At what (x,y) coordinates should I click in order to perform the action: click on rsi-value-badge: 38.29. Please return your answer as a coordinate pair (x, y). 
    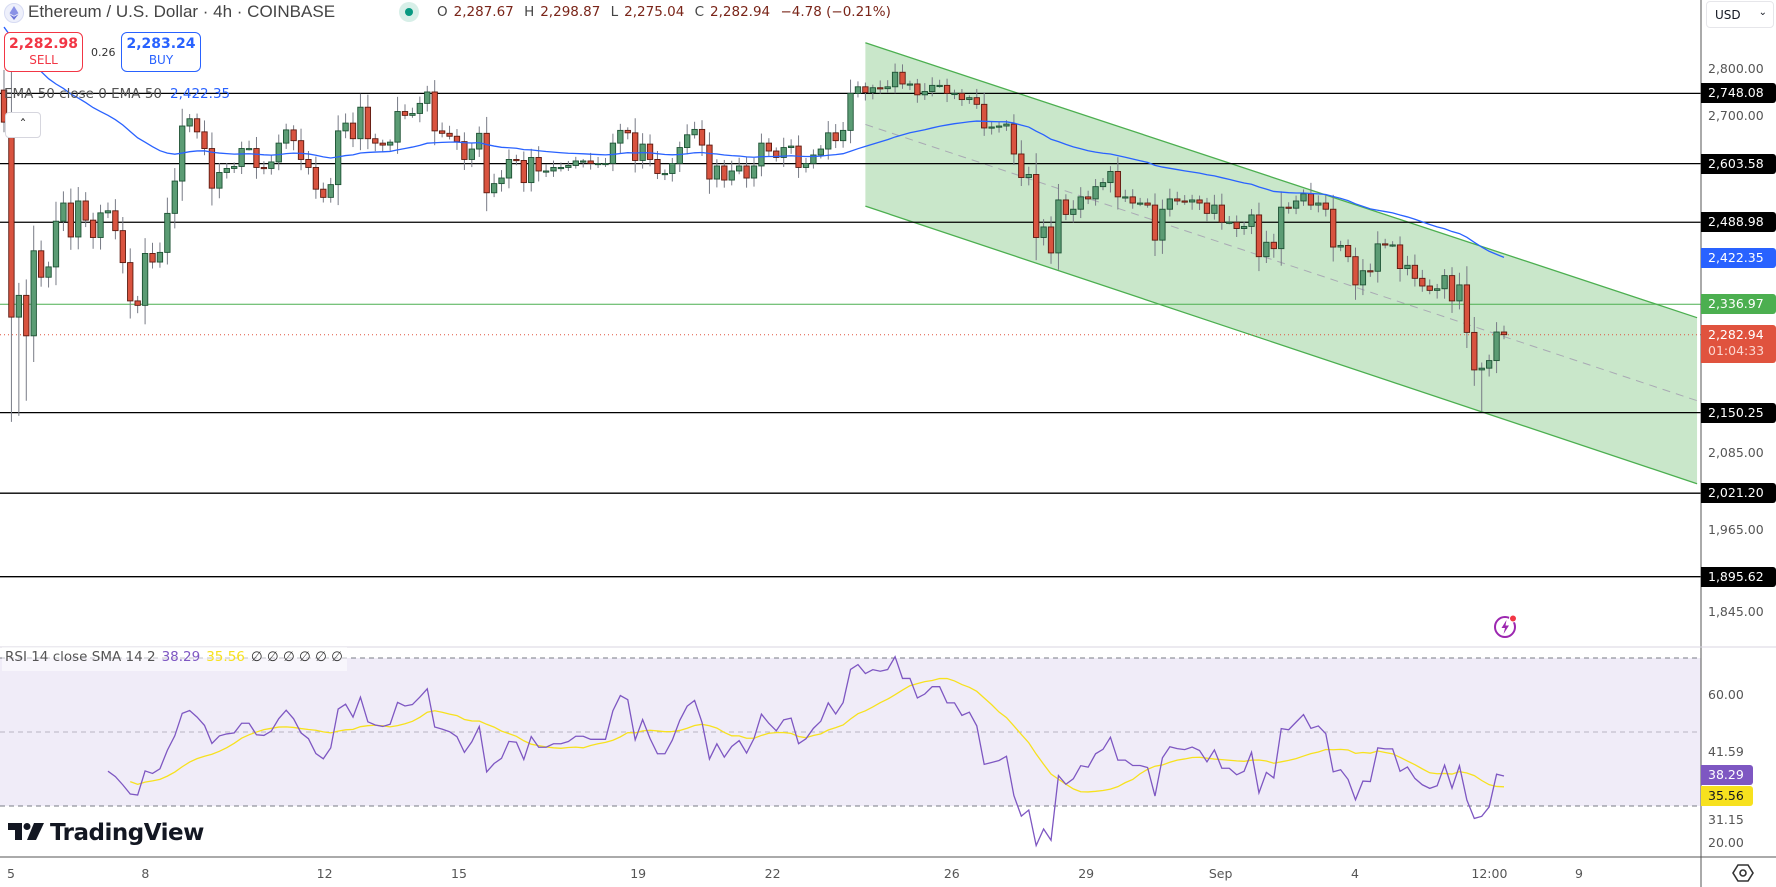
    Looking at the image, I should click on (1727, 775).